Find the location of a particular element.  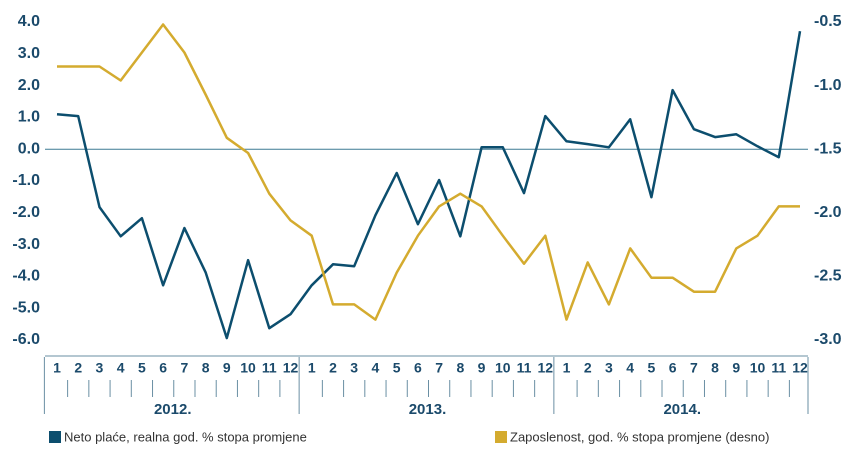

y2-tick-label: -1.0 is located at coordinates (828, 85).